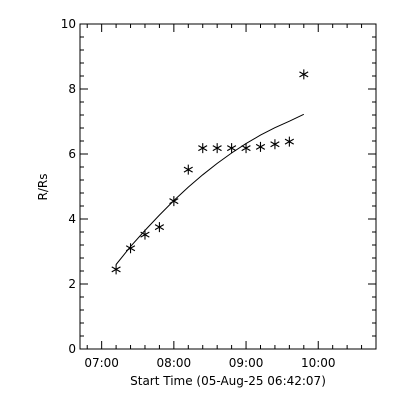  What do you see at coordinates (246, 363) in the screenshot?
I see `x-tick-label: 09:00` at bounding box center [246, 363].